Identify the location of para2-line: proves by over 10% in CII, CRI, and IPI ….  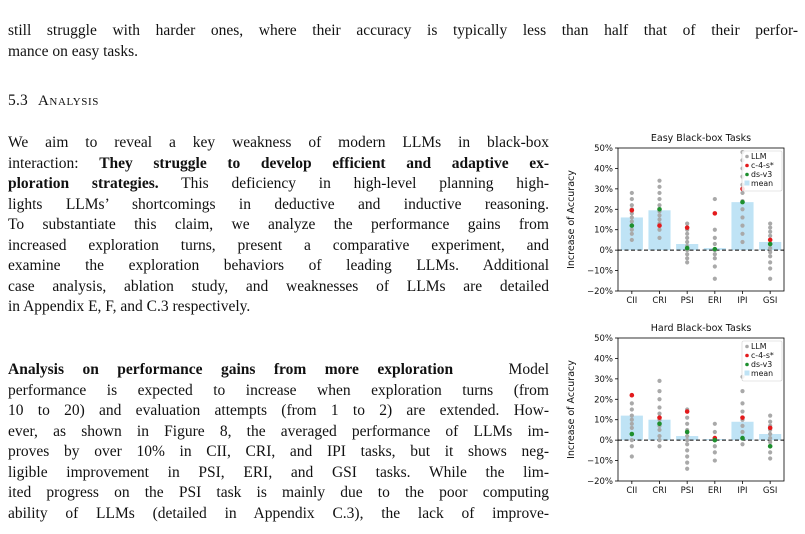
(278, 451).